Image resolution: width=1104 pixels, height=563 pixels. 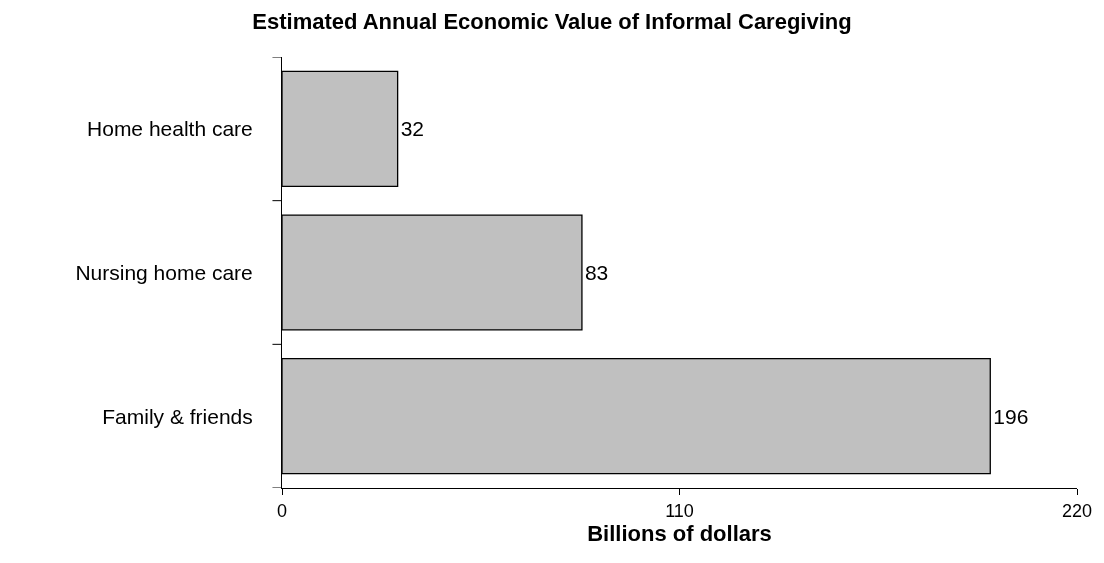 I want to click on y-tick-label: Home health care, so click(x=170, y=129).